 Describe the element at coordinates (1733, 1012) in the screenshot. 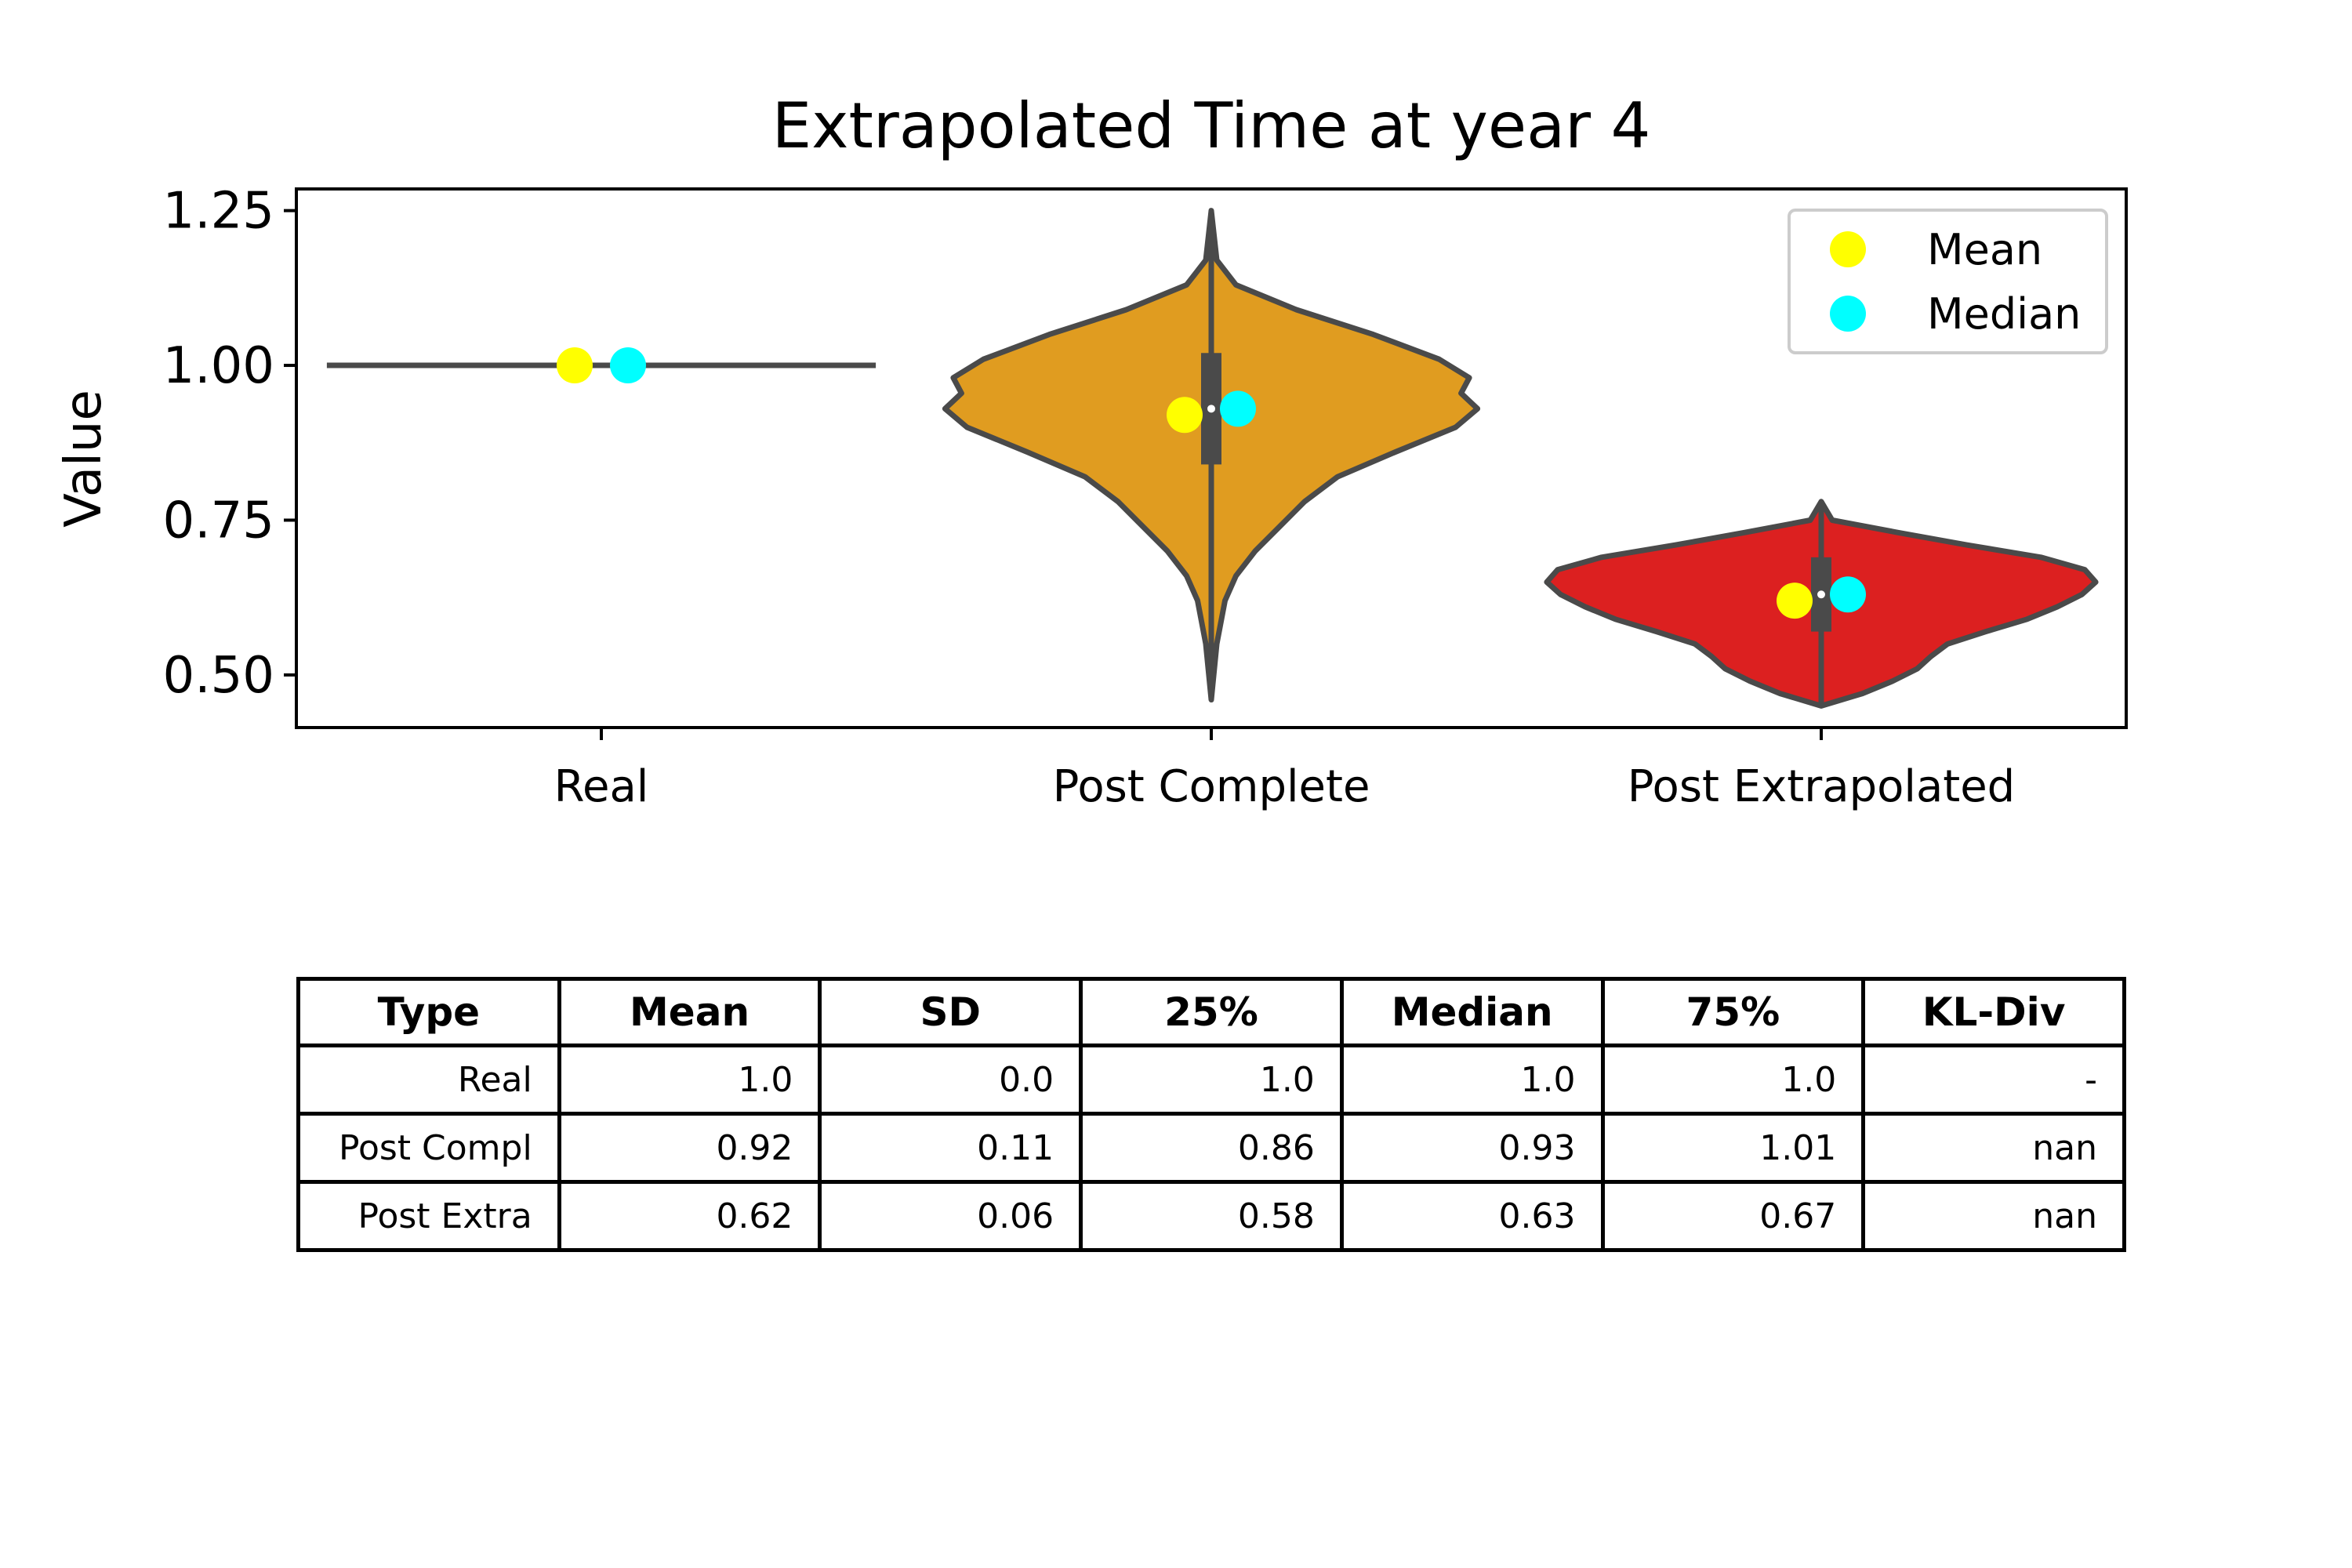

I see `table-header-cell: 75%` at that location.